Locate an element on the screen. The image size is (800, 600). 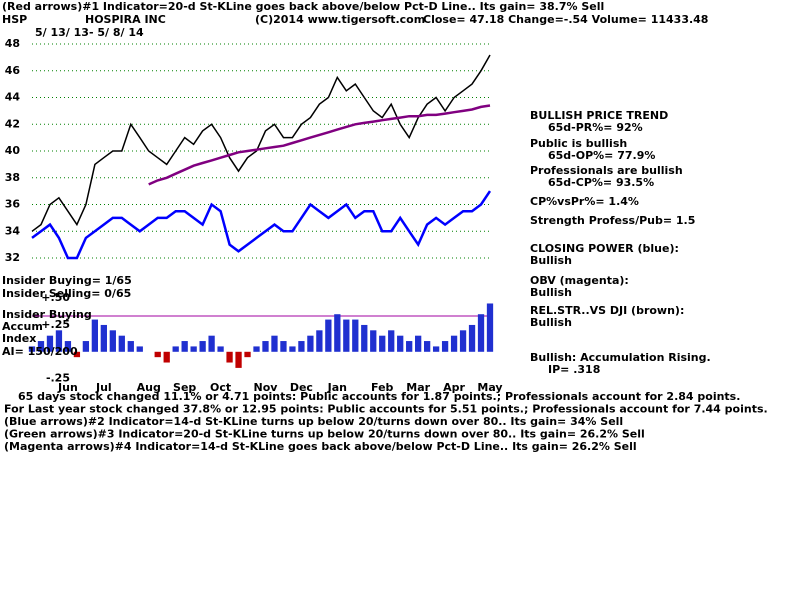
side-note: Strength Profess/Pub= 1.5 is located at coordinates (612, 220).